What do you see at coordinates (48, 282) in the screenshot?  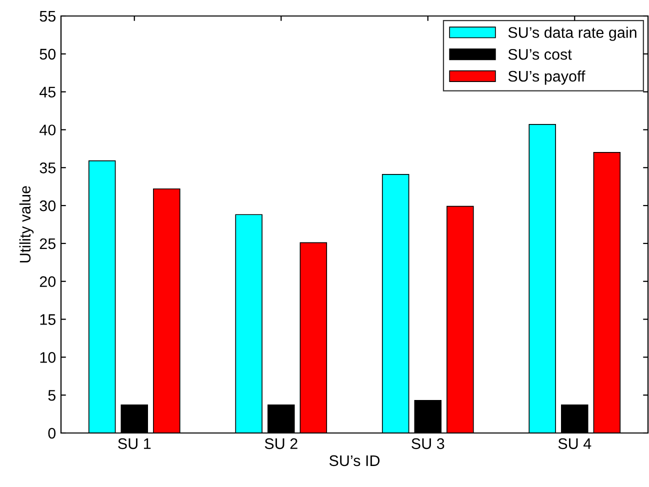 I see `y-tick-label: 20` at bounding box center [48, 282].